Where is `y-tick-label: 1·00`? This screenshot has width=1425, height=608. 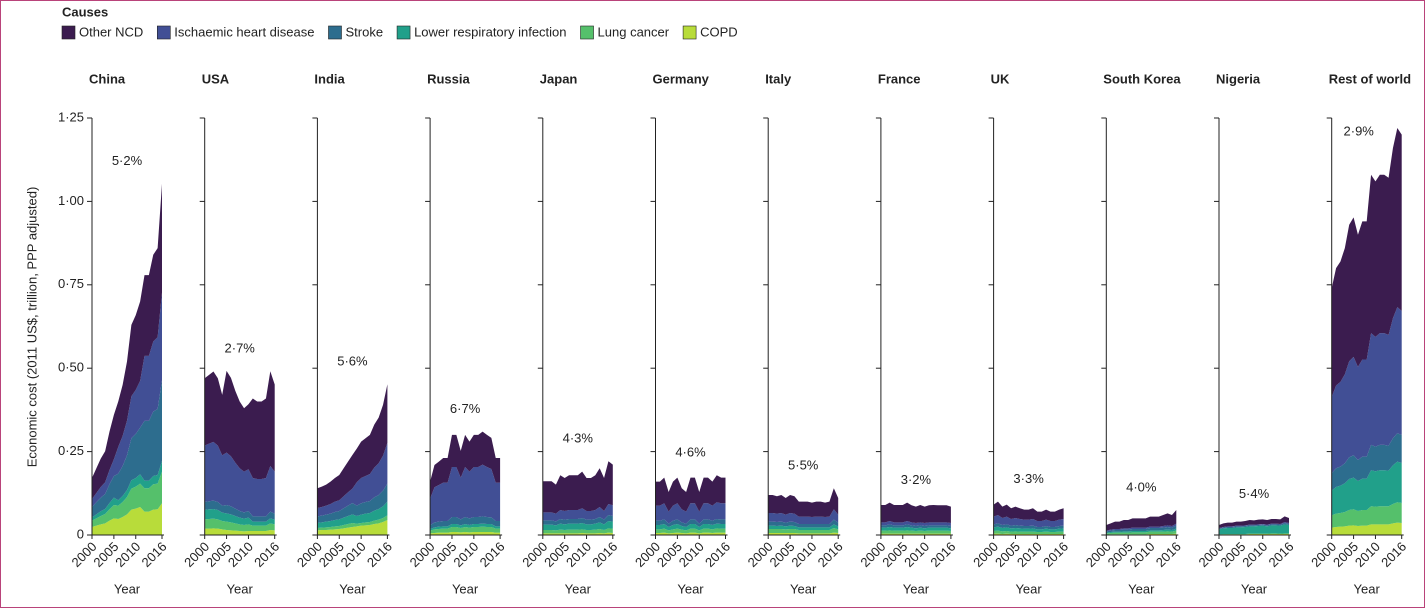 y-tick-label: 1·00 is located at coordinates (71, 200).